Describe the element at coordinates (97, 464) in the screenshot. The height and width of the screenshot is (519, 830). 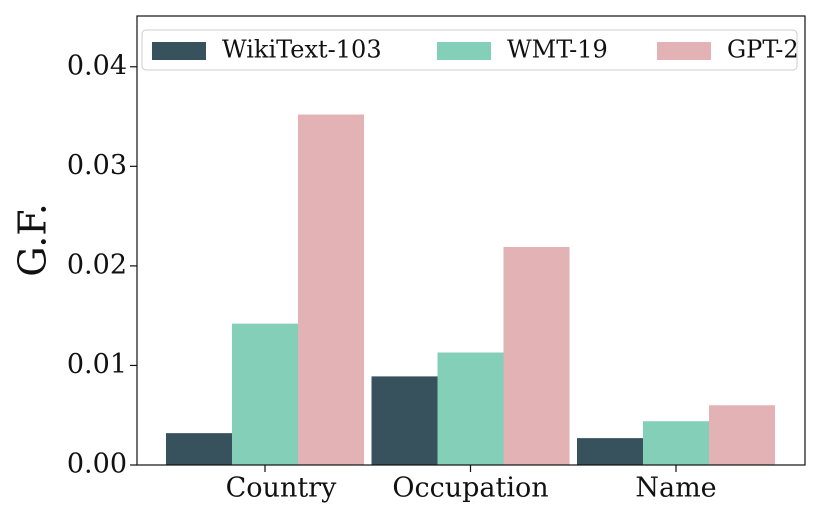
I see `y-tick-label: 0.00` at that location.